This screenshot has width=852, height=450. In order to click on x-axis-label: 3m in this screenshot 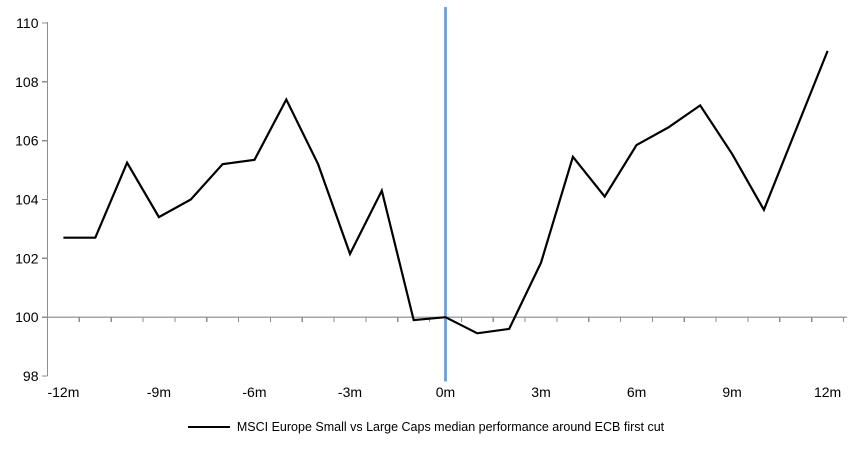, I will do `click(540, 392)`.